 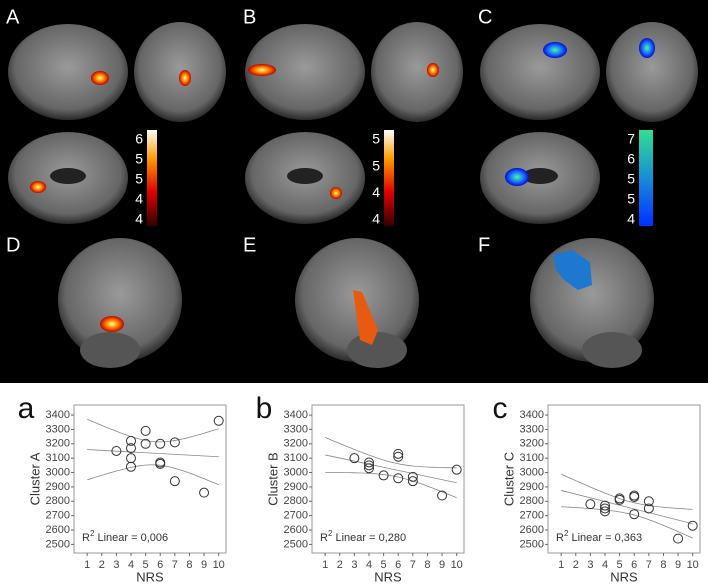 I want to click on colorbar, so click(x=646, y=178).